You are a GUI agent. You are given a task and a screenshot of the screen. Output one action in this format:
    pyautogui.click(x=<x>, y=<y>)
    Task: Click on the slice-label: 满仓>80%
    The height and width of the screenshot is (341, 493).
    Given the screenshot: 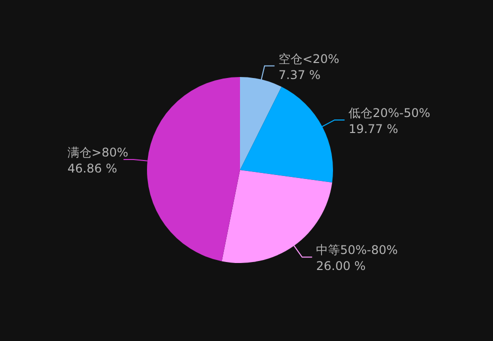 What is the action you would take?
    pyautogui.click(x=98, y=152)
    